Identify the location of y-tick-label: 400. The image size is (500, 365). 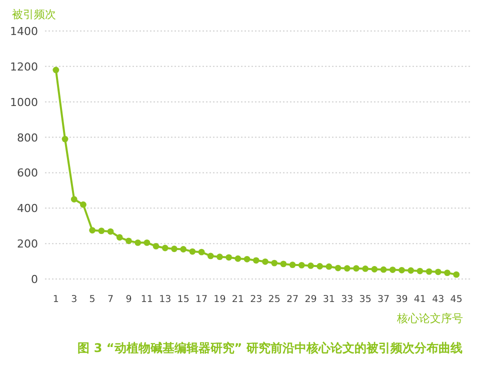
(27, 209).